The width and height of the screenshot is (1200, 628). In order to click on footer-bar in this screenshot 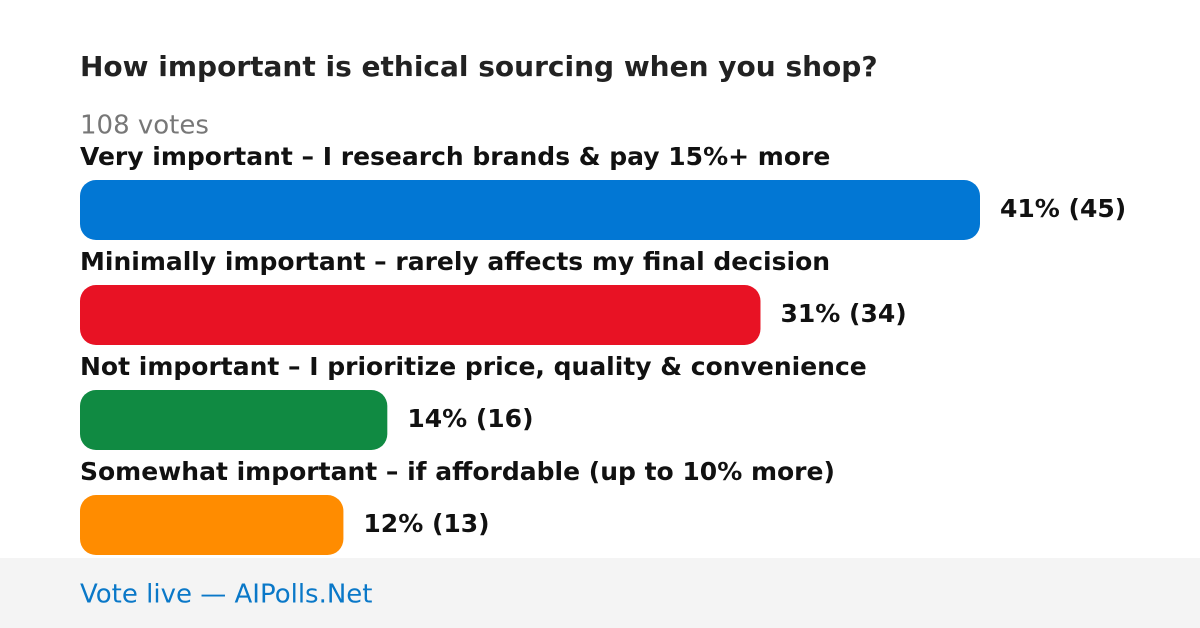, I will do `click(600, 593)`.